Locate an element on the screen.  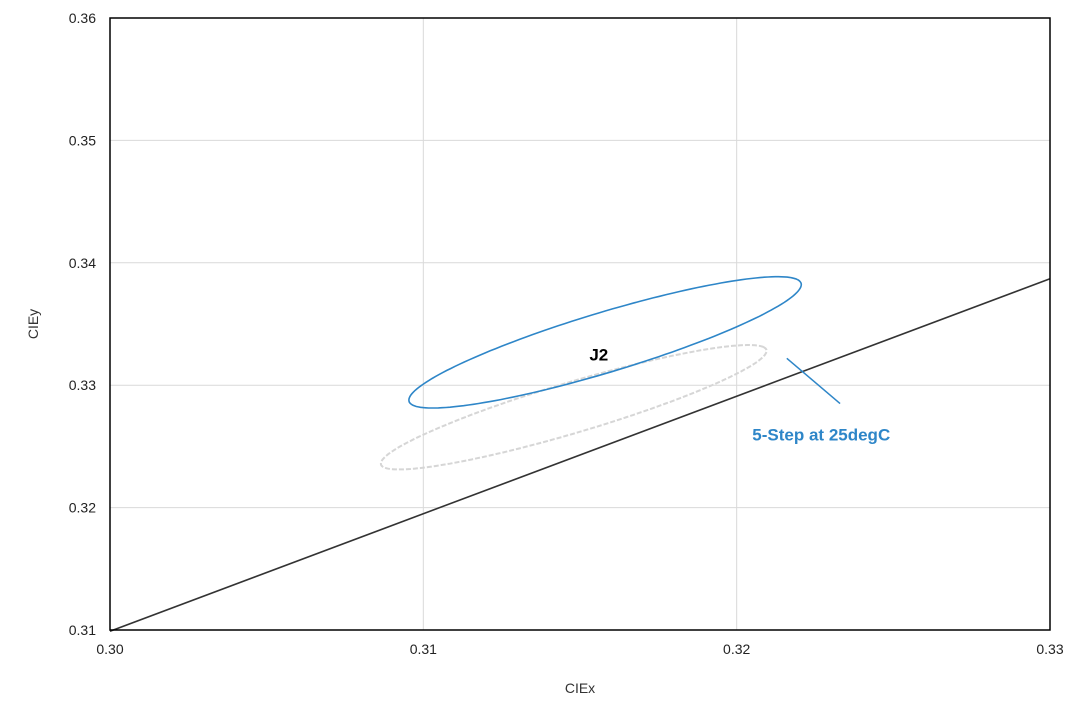
reference-ellipse is located at coordinates (573, 407).